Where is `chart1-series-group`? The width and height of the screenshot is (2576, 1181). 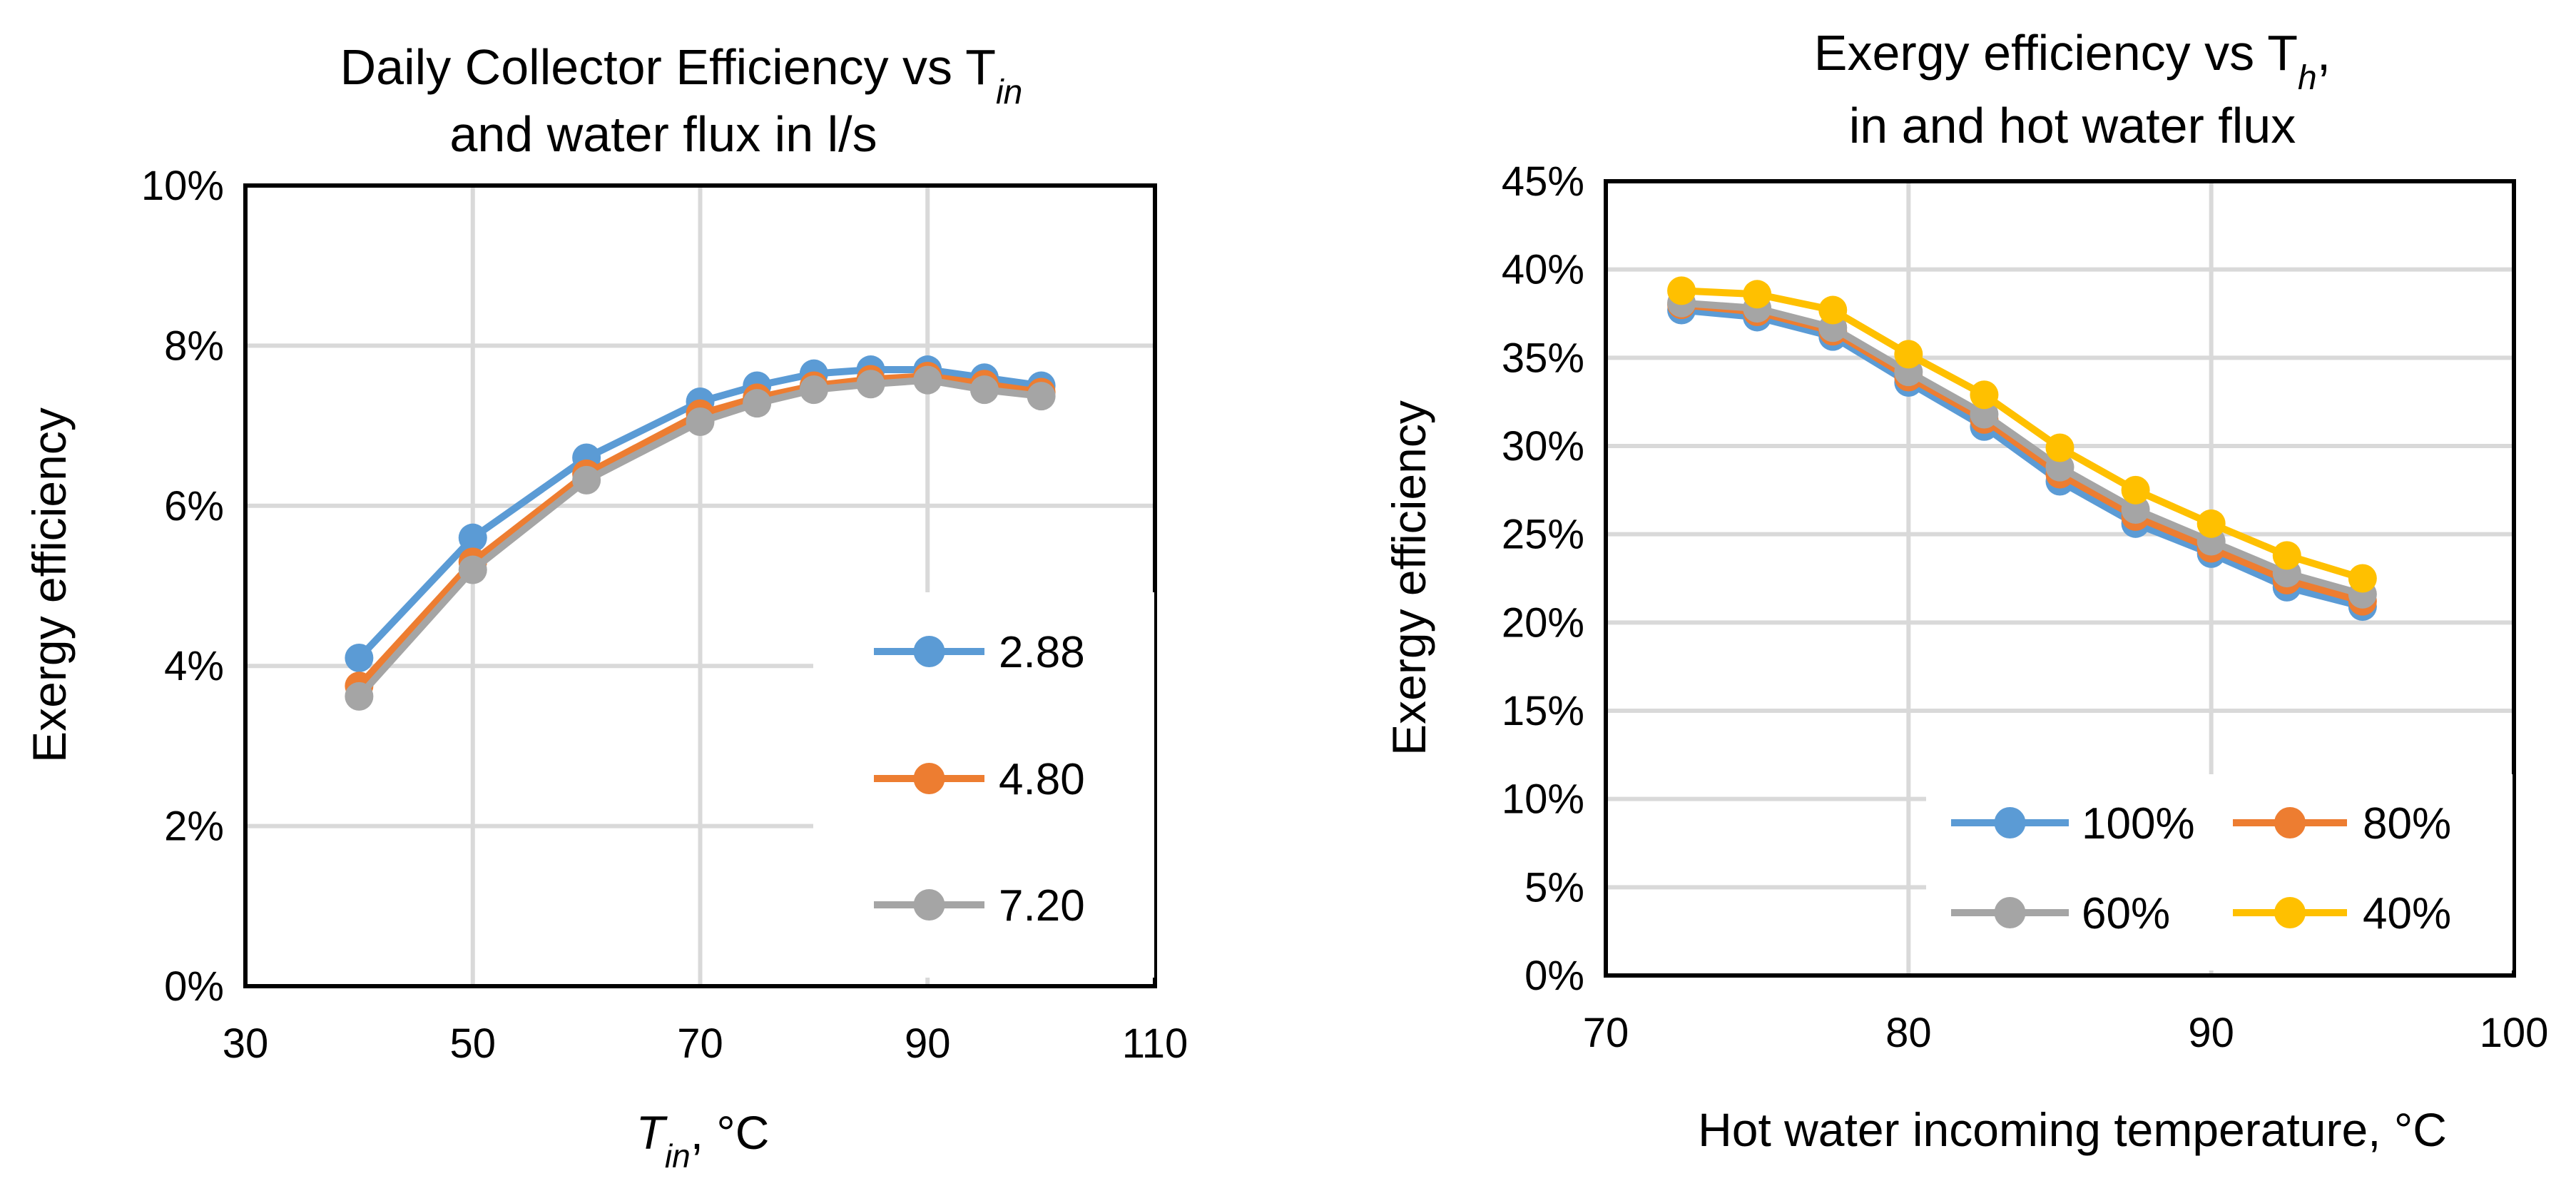 chart1-series-group is located at coordinates (700, 533).